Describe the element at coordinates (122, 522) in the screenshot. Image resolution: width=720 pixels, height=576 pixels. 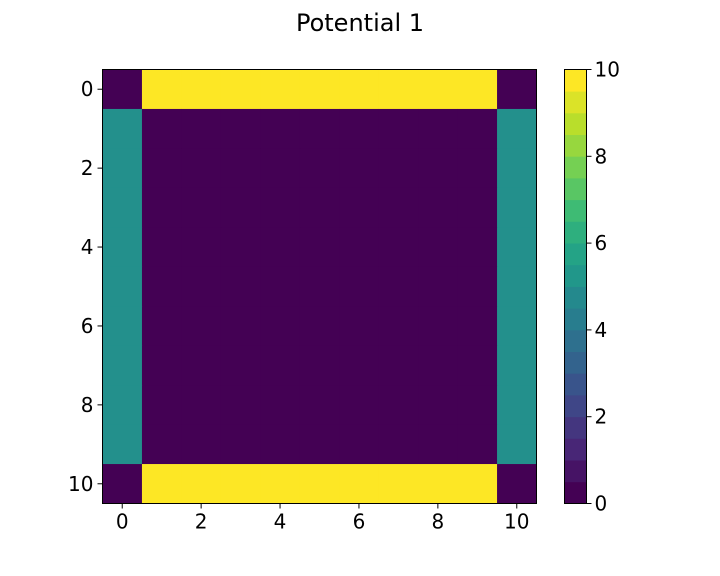
I see `x-tick-label: 0` at that location.